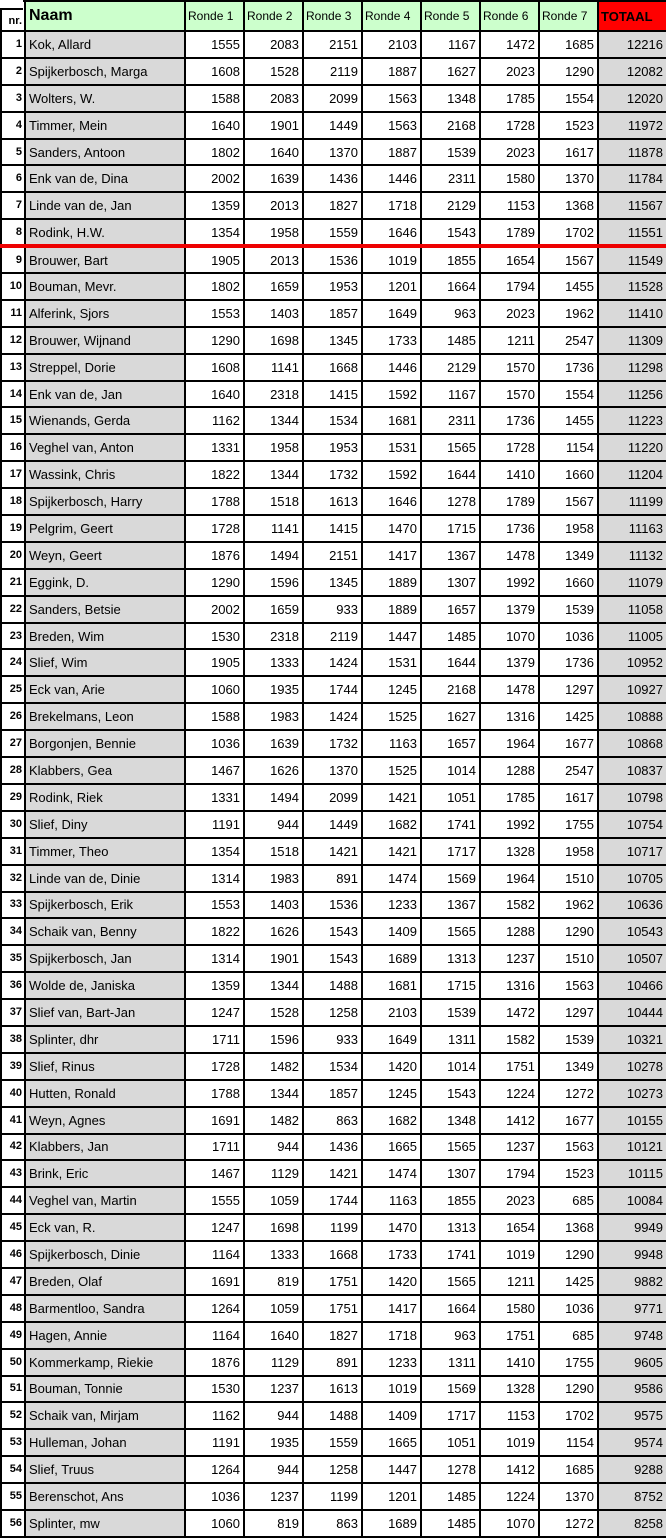 The width and height of the screenshot is (666, 1538). What do you see at coordinates (568, 1174) in the screenshot?
I see `ronde-7-cell: 1523` at bounding box center [568, 1174].